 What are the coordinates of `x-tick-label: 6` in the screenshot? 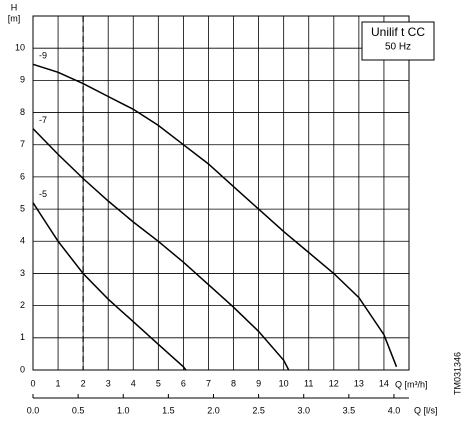 It's located at (183, 383).